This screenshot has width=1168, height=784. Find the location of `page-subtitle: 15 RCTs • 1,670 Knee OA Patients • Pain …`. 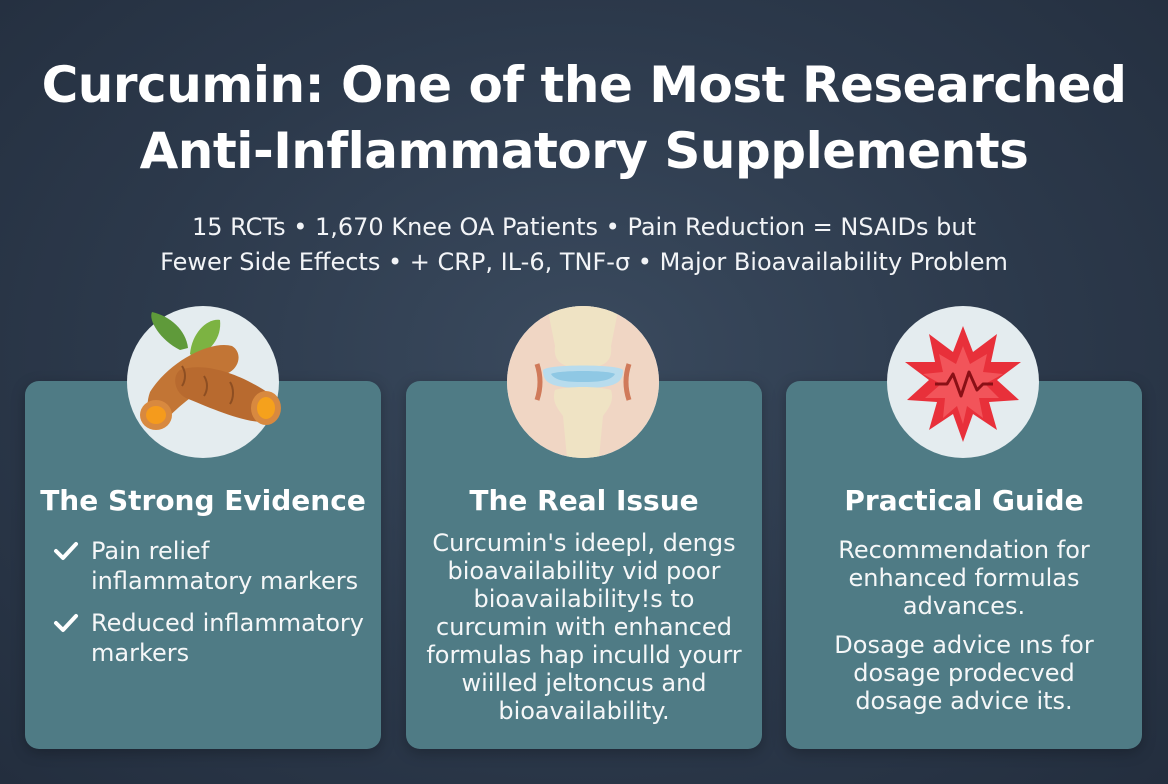

page-subtitle: 15 RCTs • 1,670 Knee OA Patients • Pain … is located at coordinates (584, 245).